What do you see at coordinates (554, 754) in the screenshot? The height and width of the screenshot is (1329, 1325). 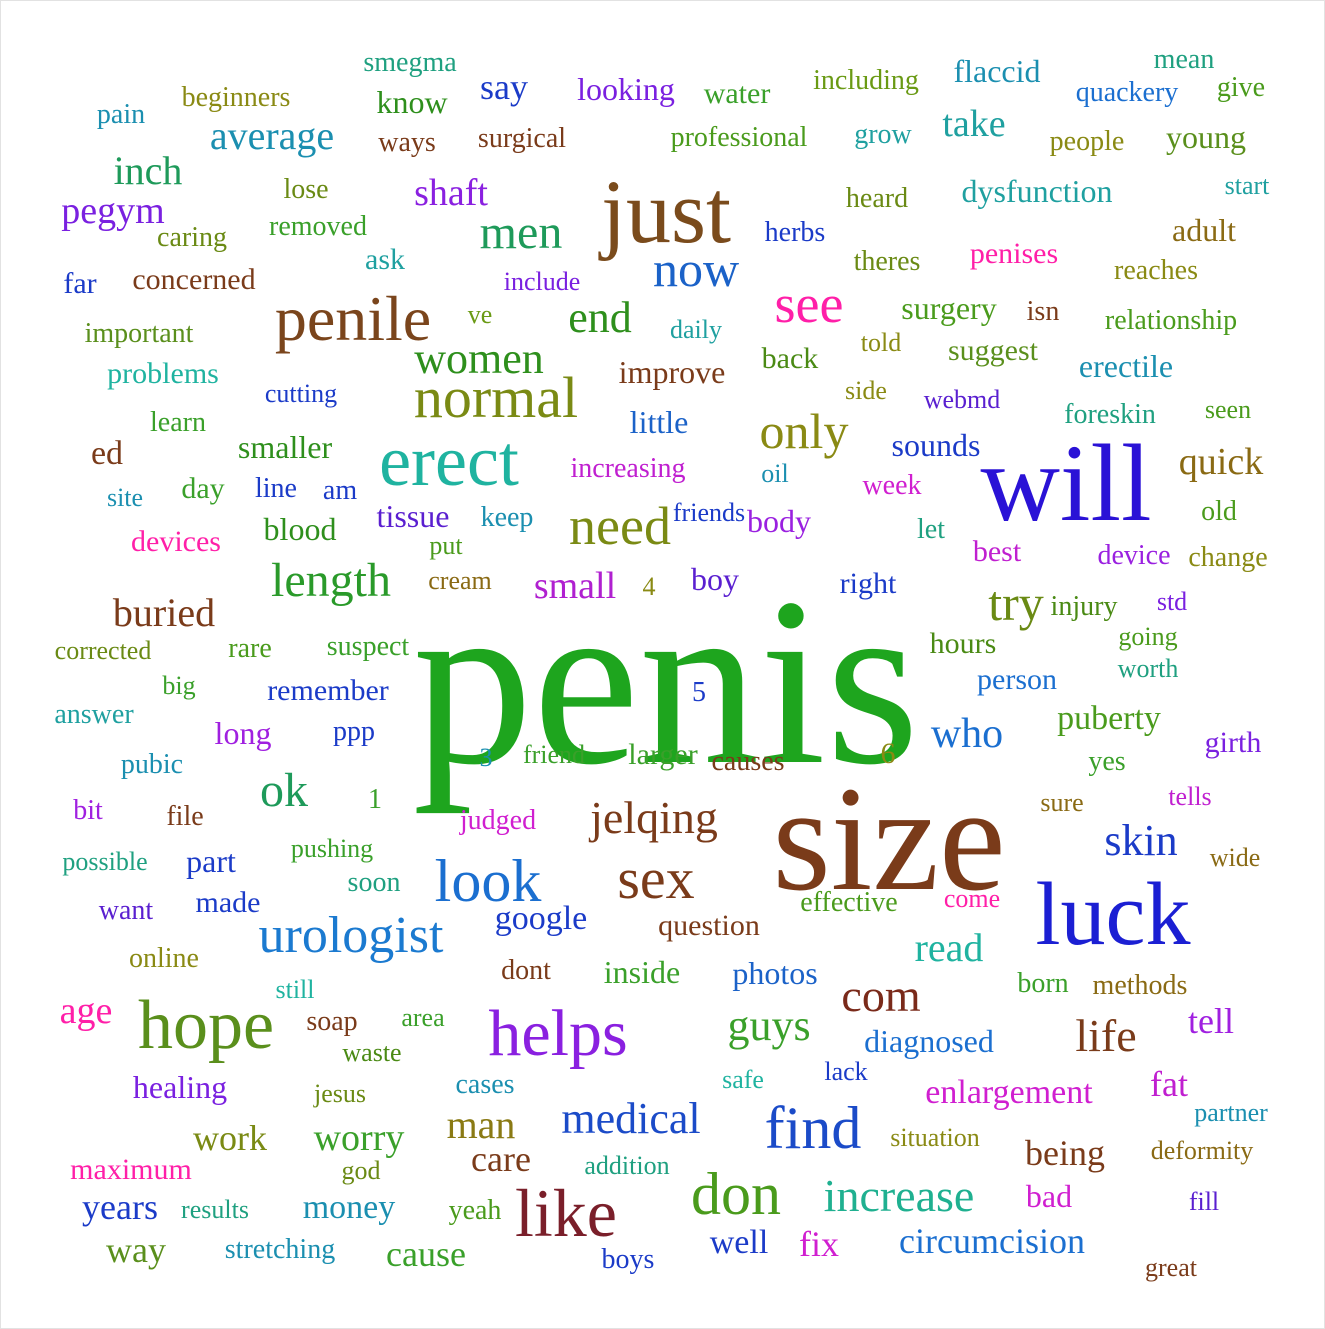 I see `word-friend: friend` at bounding box center [554, 754].